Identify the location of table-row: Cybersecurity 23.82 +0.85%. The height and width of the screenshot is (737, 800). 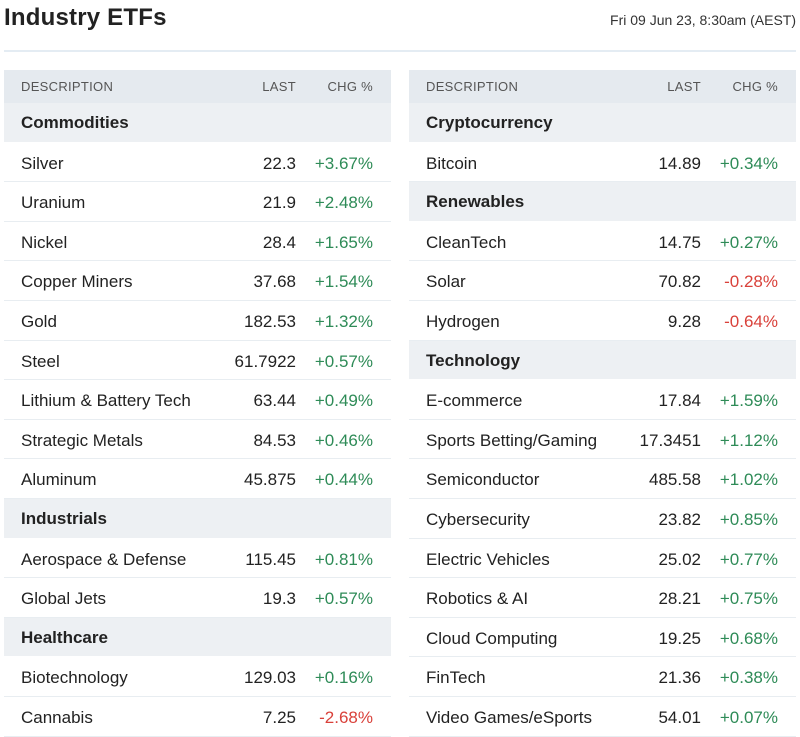
(602, 519).